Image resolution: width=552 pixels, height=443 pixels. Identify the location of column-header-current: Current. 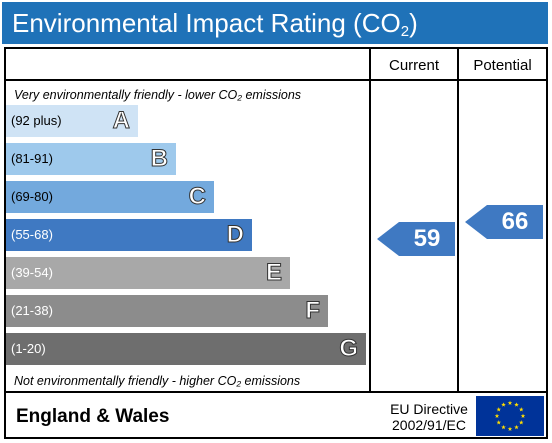
(414, 65).